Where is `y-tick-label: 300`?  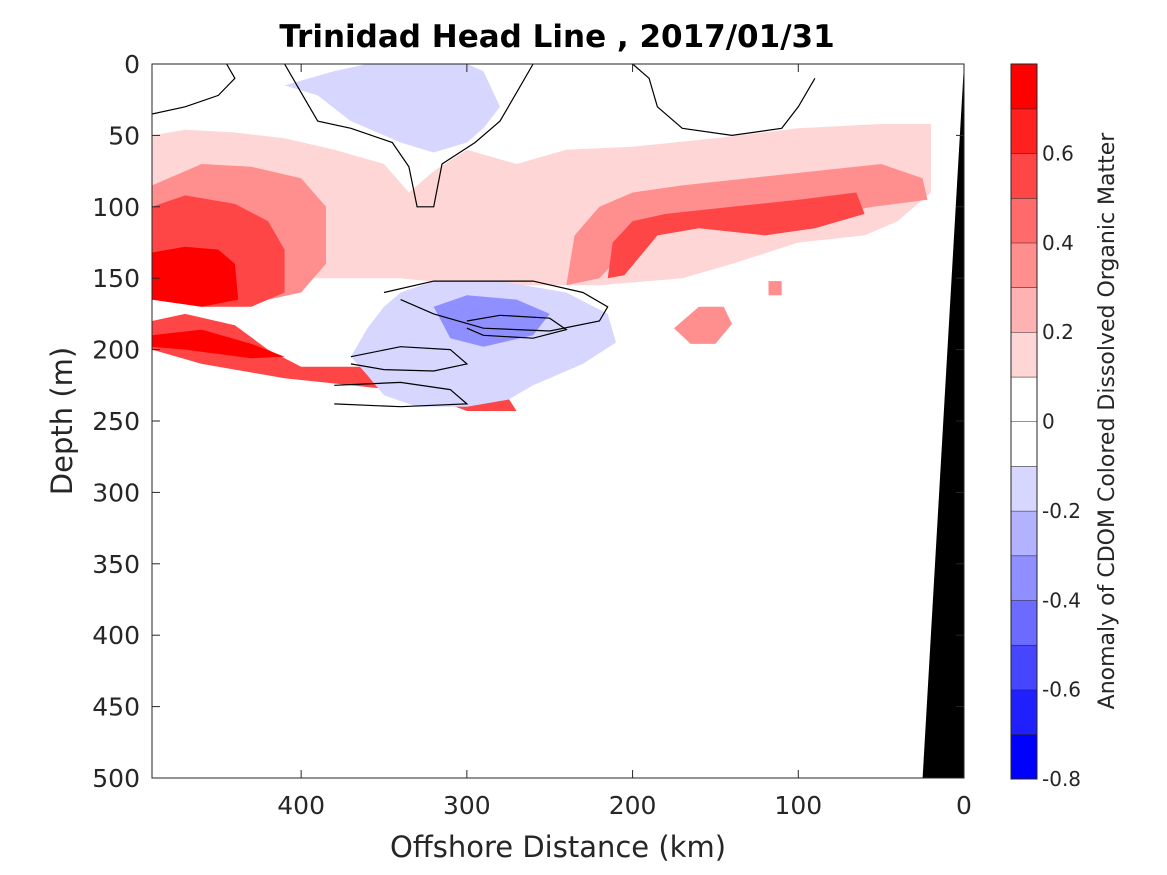
y-tick-label: 300 is located at coordinates (116, 492).